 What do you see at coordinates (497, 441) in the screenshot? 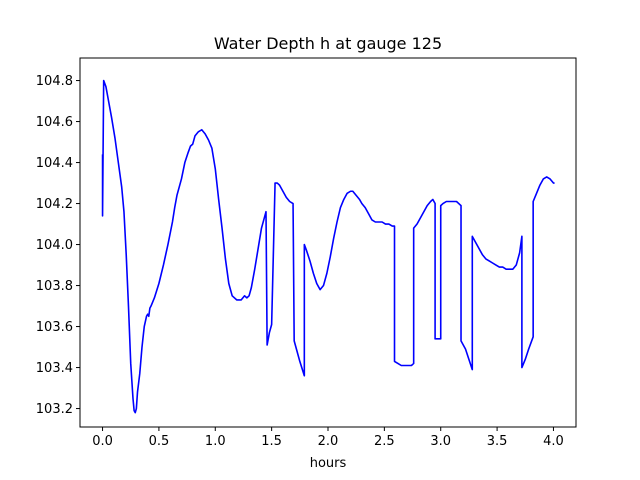
I see `x-tick-label: 3.5` at bounding box center [497, 441].